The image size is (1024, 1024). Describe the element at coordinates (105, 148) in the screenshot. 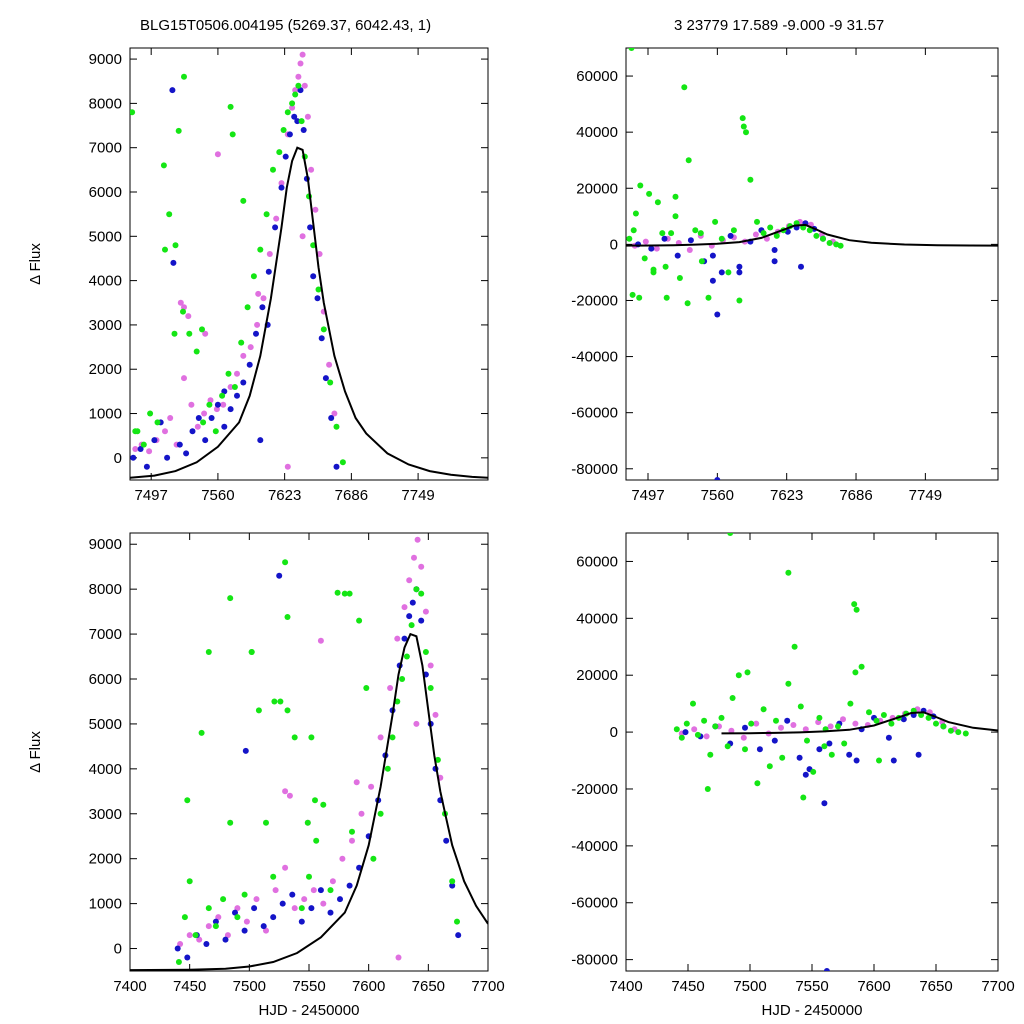

I see `y-tick-label: 7000` at that location.